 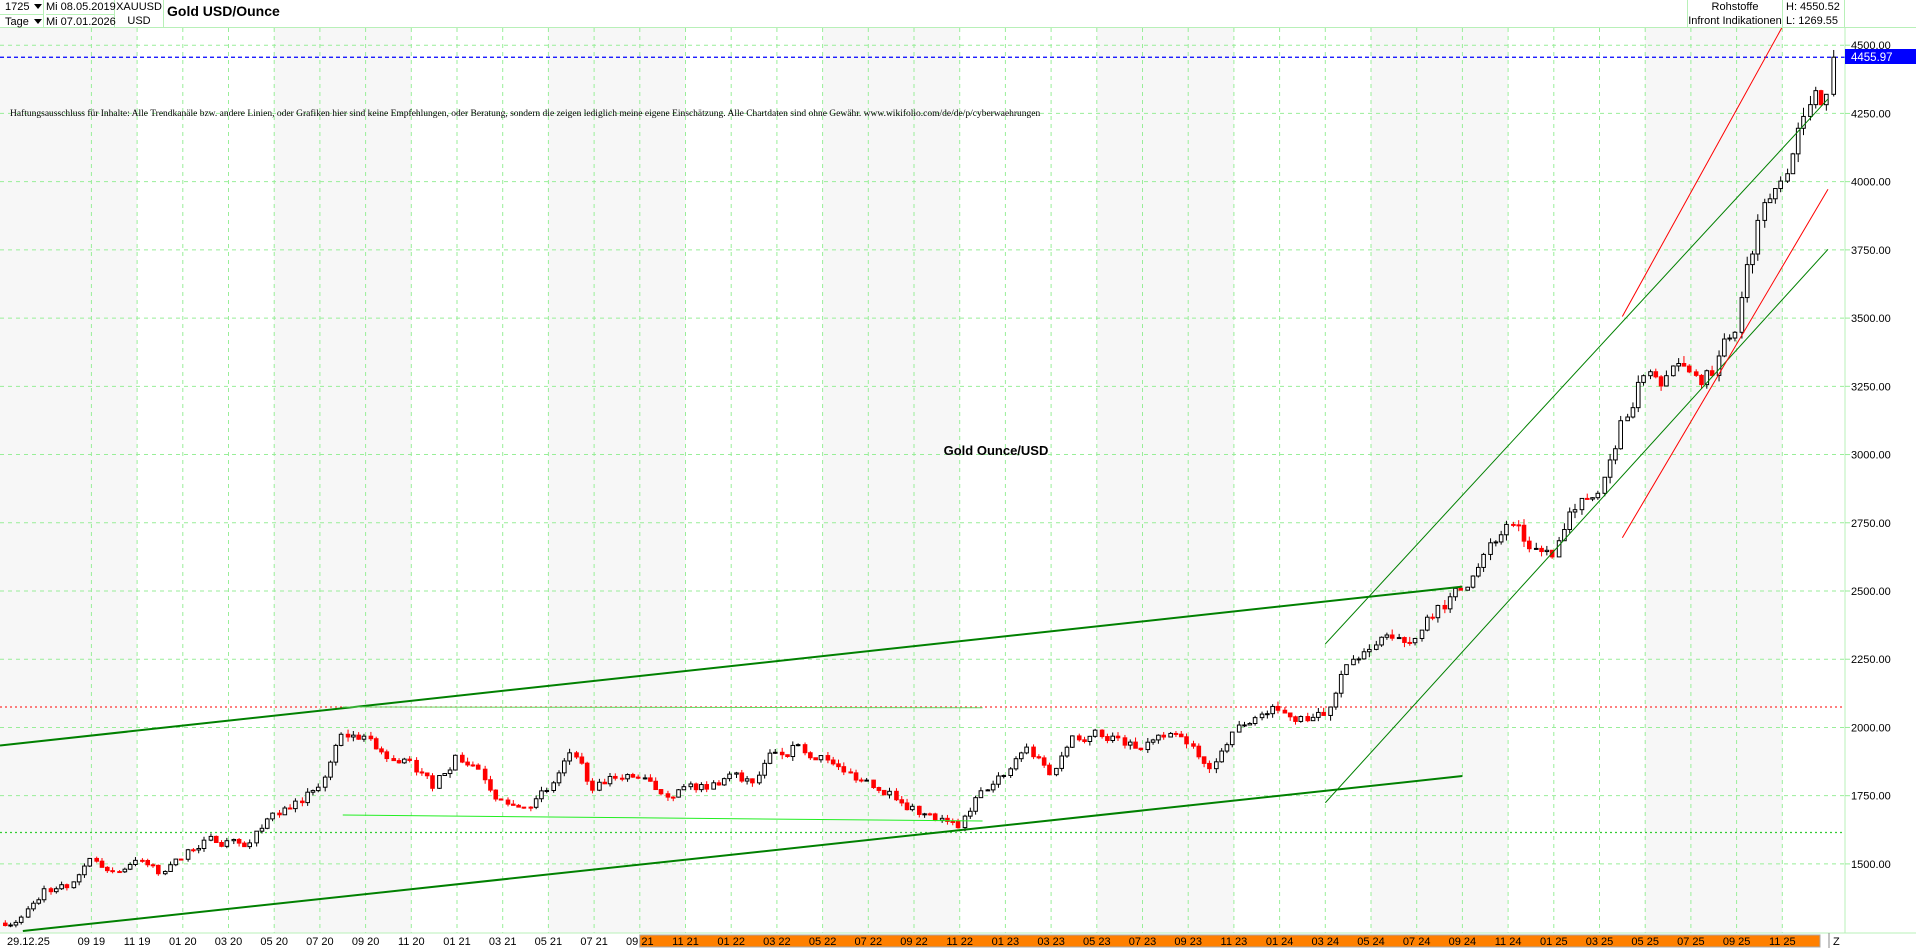 I want to click on x-tick-label: 03 22, so click(x=777, y=942).